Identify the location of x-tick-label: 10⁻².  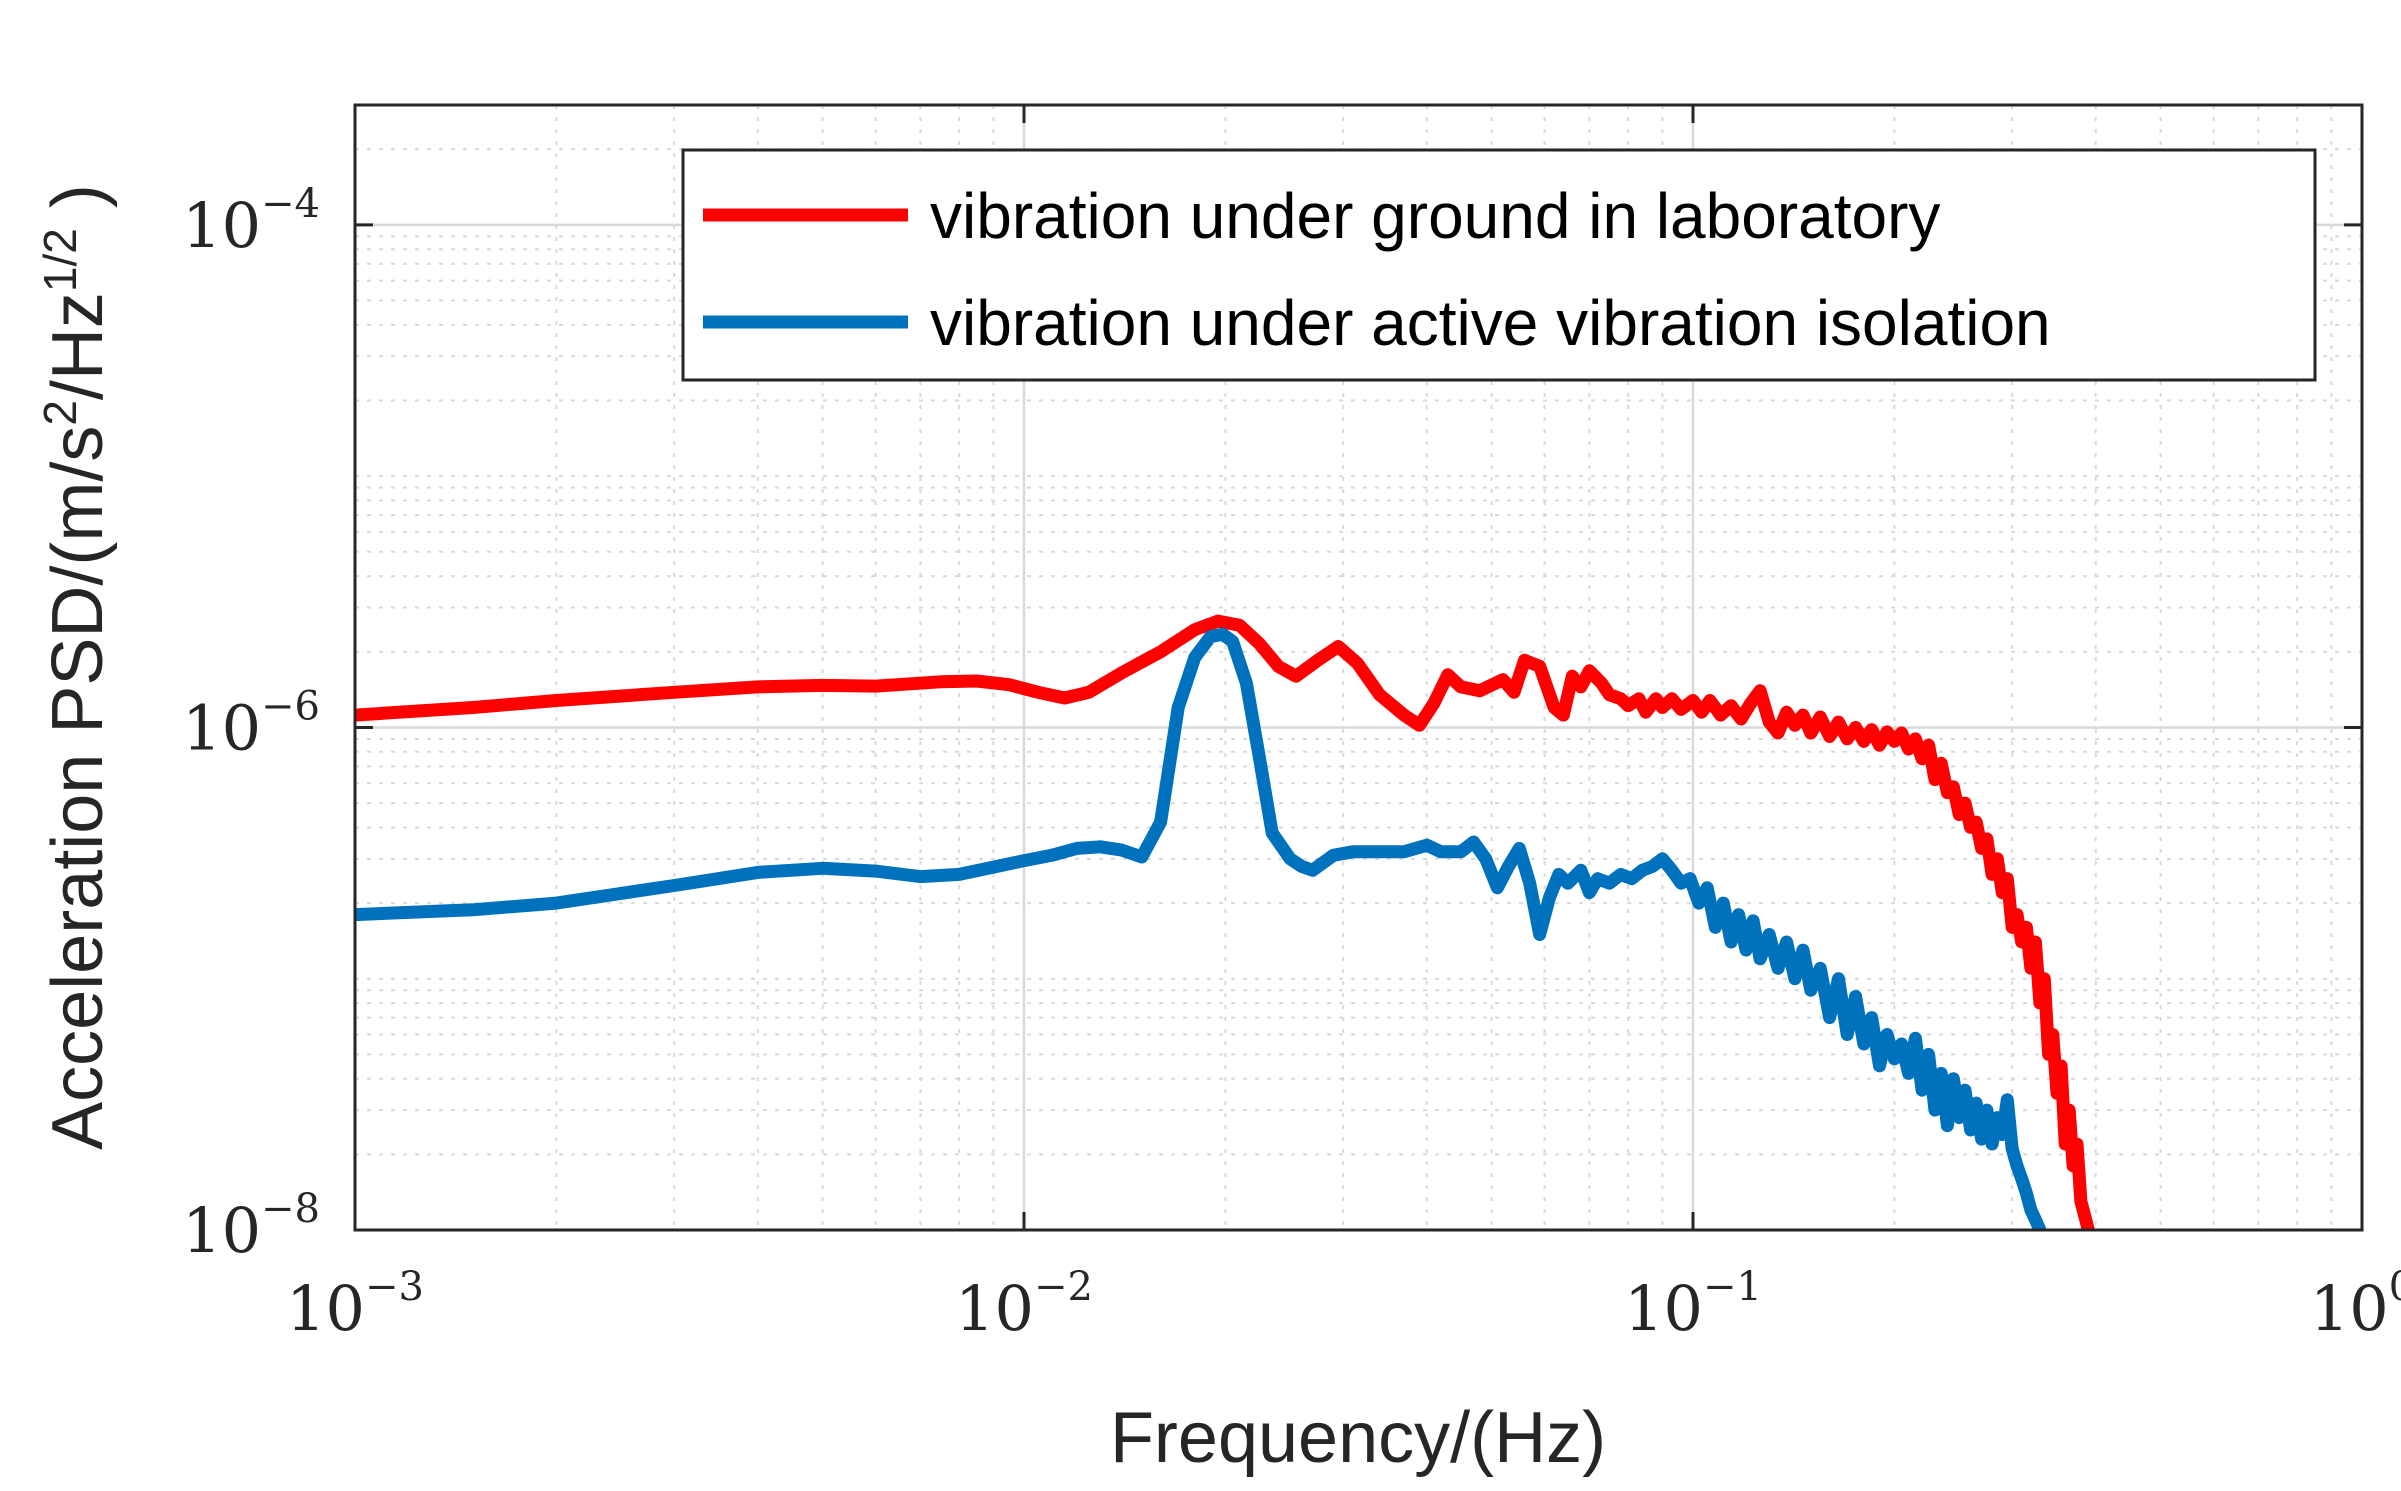
(1024, 1304).